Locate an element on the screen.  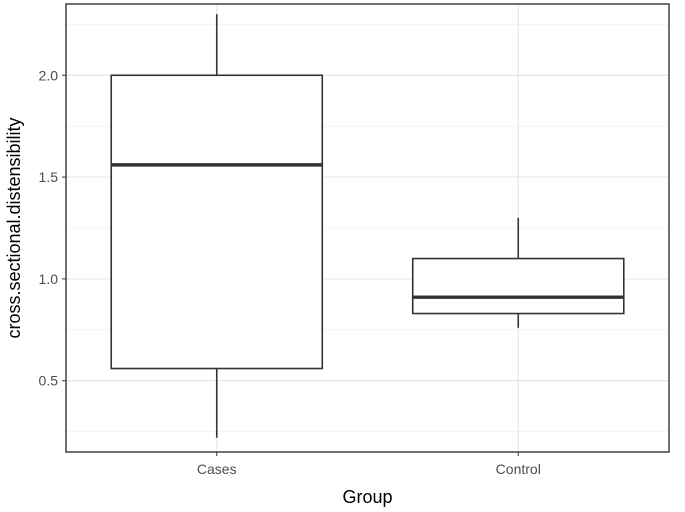
y-tick-label: 0.5 is located at coordinates (49, 381).